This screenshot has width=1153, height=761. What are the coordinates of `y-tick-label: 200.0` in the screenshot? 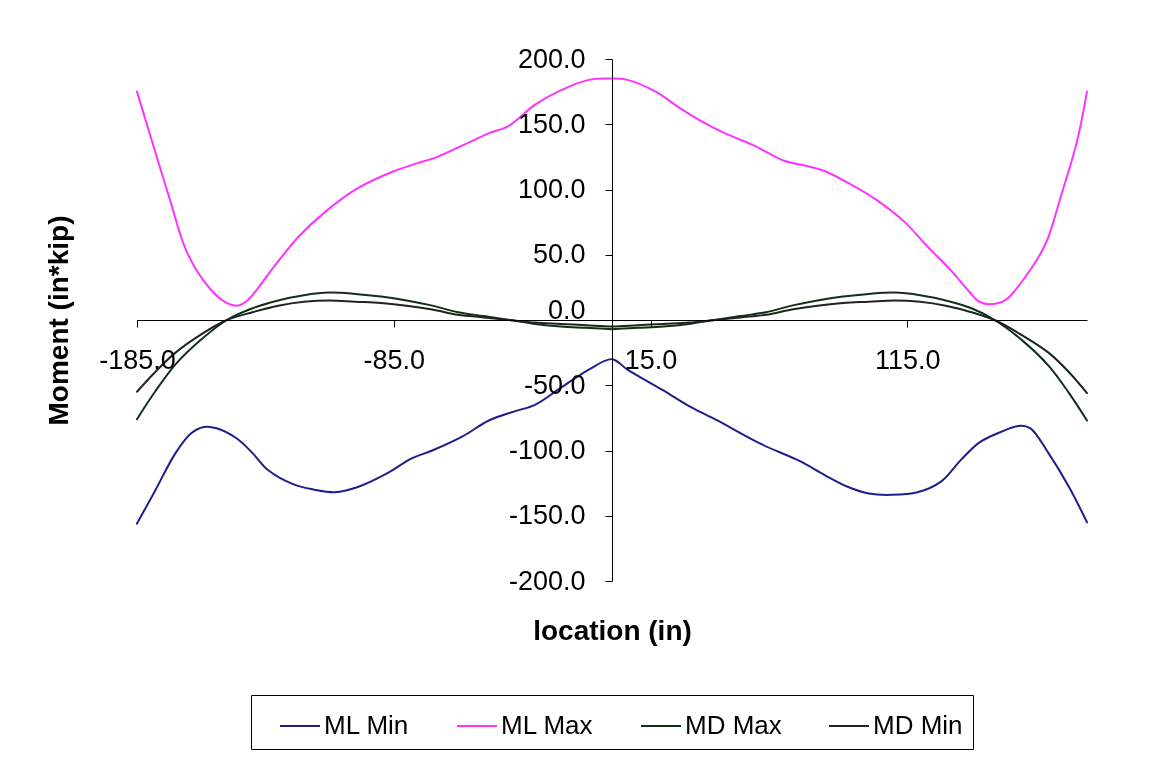 It's located at (551, 58).